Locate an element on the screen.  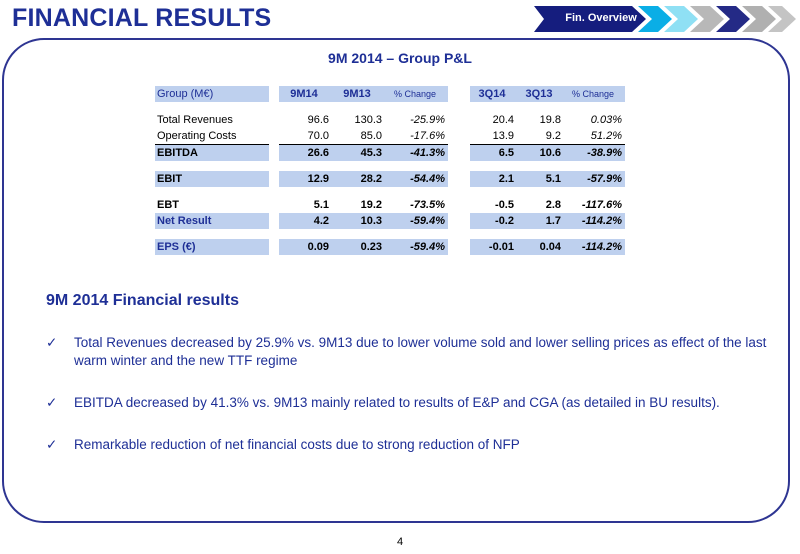
row-label: EBITDA is located at coordinates (212, 152).